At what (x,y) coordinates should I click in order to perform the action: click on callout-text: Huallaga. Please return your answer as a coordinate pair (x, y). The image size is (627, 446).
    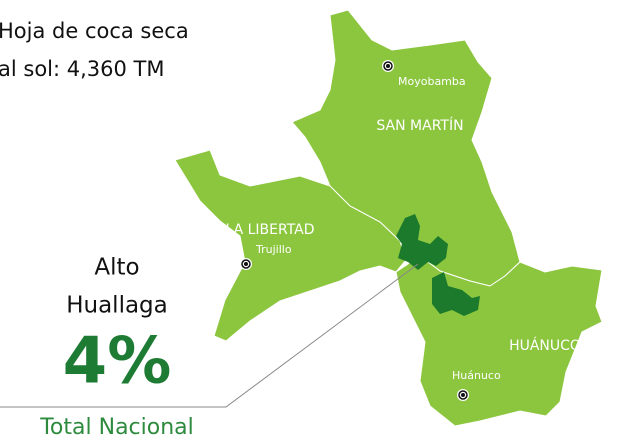
    Looking at the image, I should click on (117, 306).